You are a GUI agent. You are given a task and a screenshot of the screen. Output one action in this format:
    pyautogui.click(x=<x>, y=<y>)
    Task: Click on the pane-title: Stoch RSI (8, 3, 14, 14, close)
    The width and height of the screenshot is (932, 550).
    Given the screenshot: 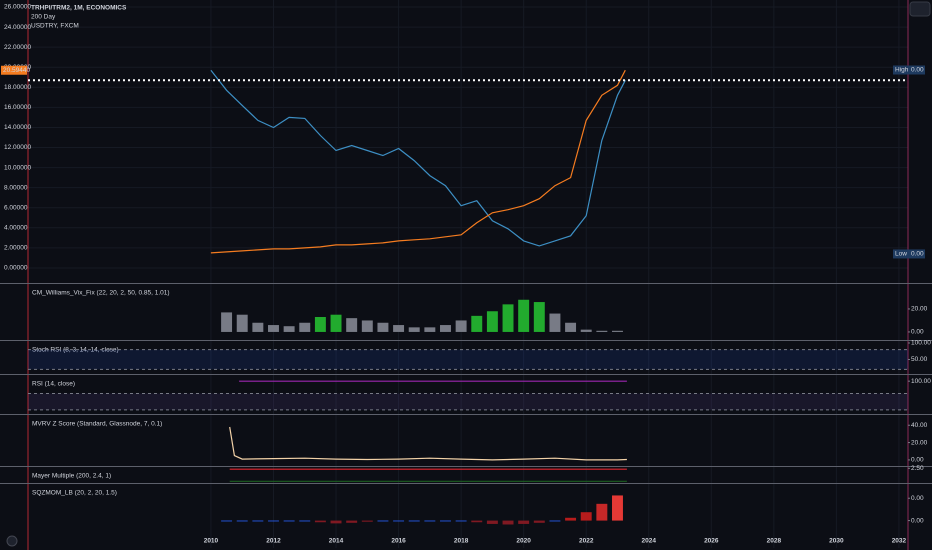 What is the action you would take?
    pyautogui.click(x=75, y=350)
    